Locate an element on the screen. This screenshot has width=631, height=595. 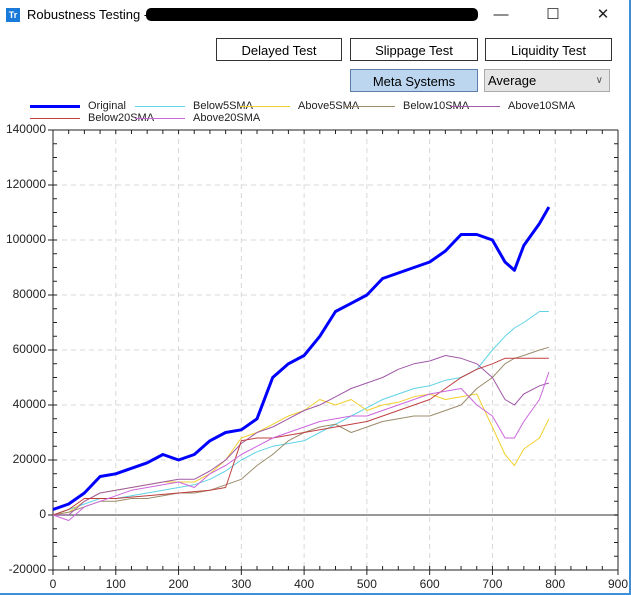
x-tick-label: 400 is located at coordinates (304, 584).